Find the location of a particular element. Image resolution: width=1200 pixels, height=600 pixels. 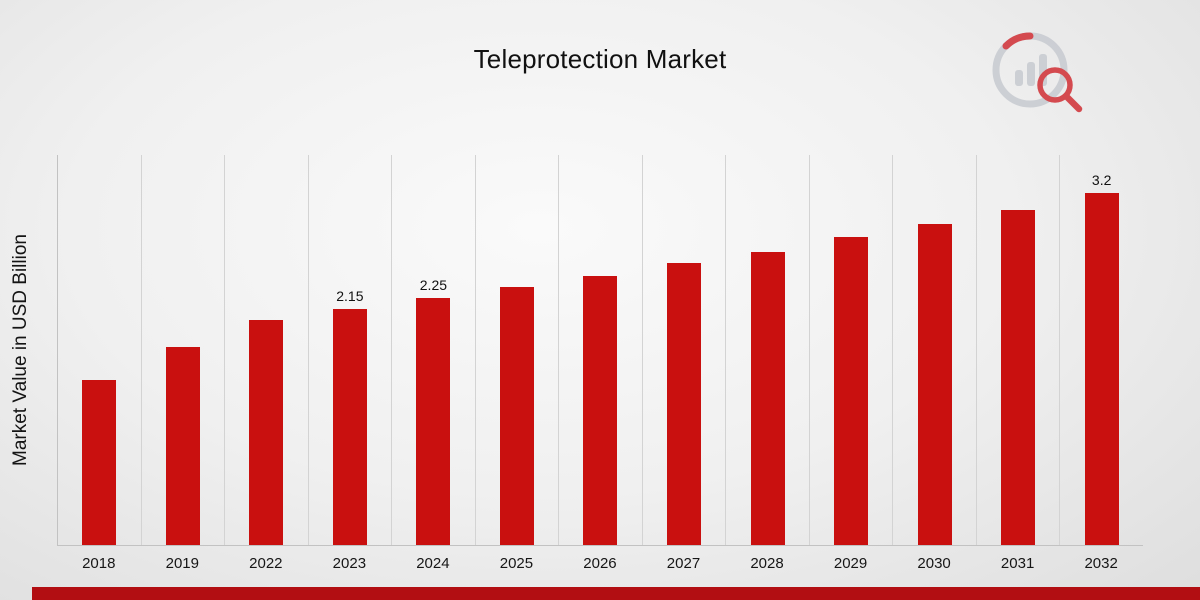

x-tick-2019: 2019 is located at coordinates (182, 563).